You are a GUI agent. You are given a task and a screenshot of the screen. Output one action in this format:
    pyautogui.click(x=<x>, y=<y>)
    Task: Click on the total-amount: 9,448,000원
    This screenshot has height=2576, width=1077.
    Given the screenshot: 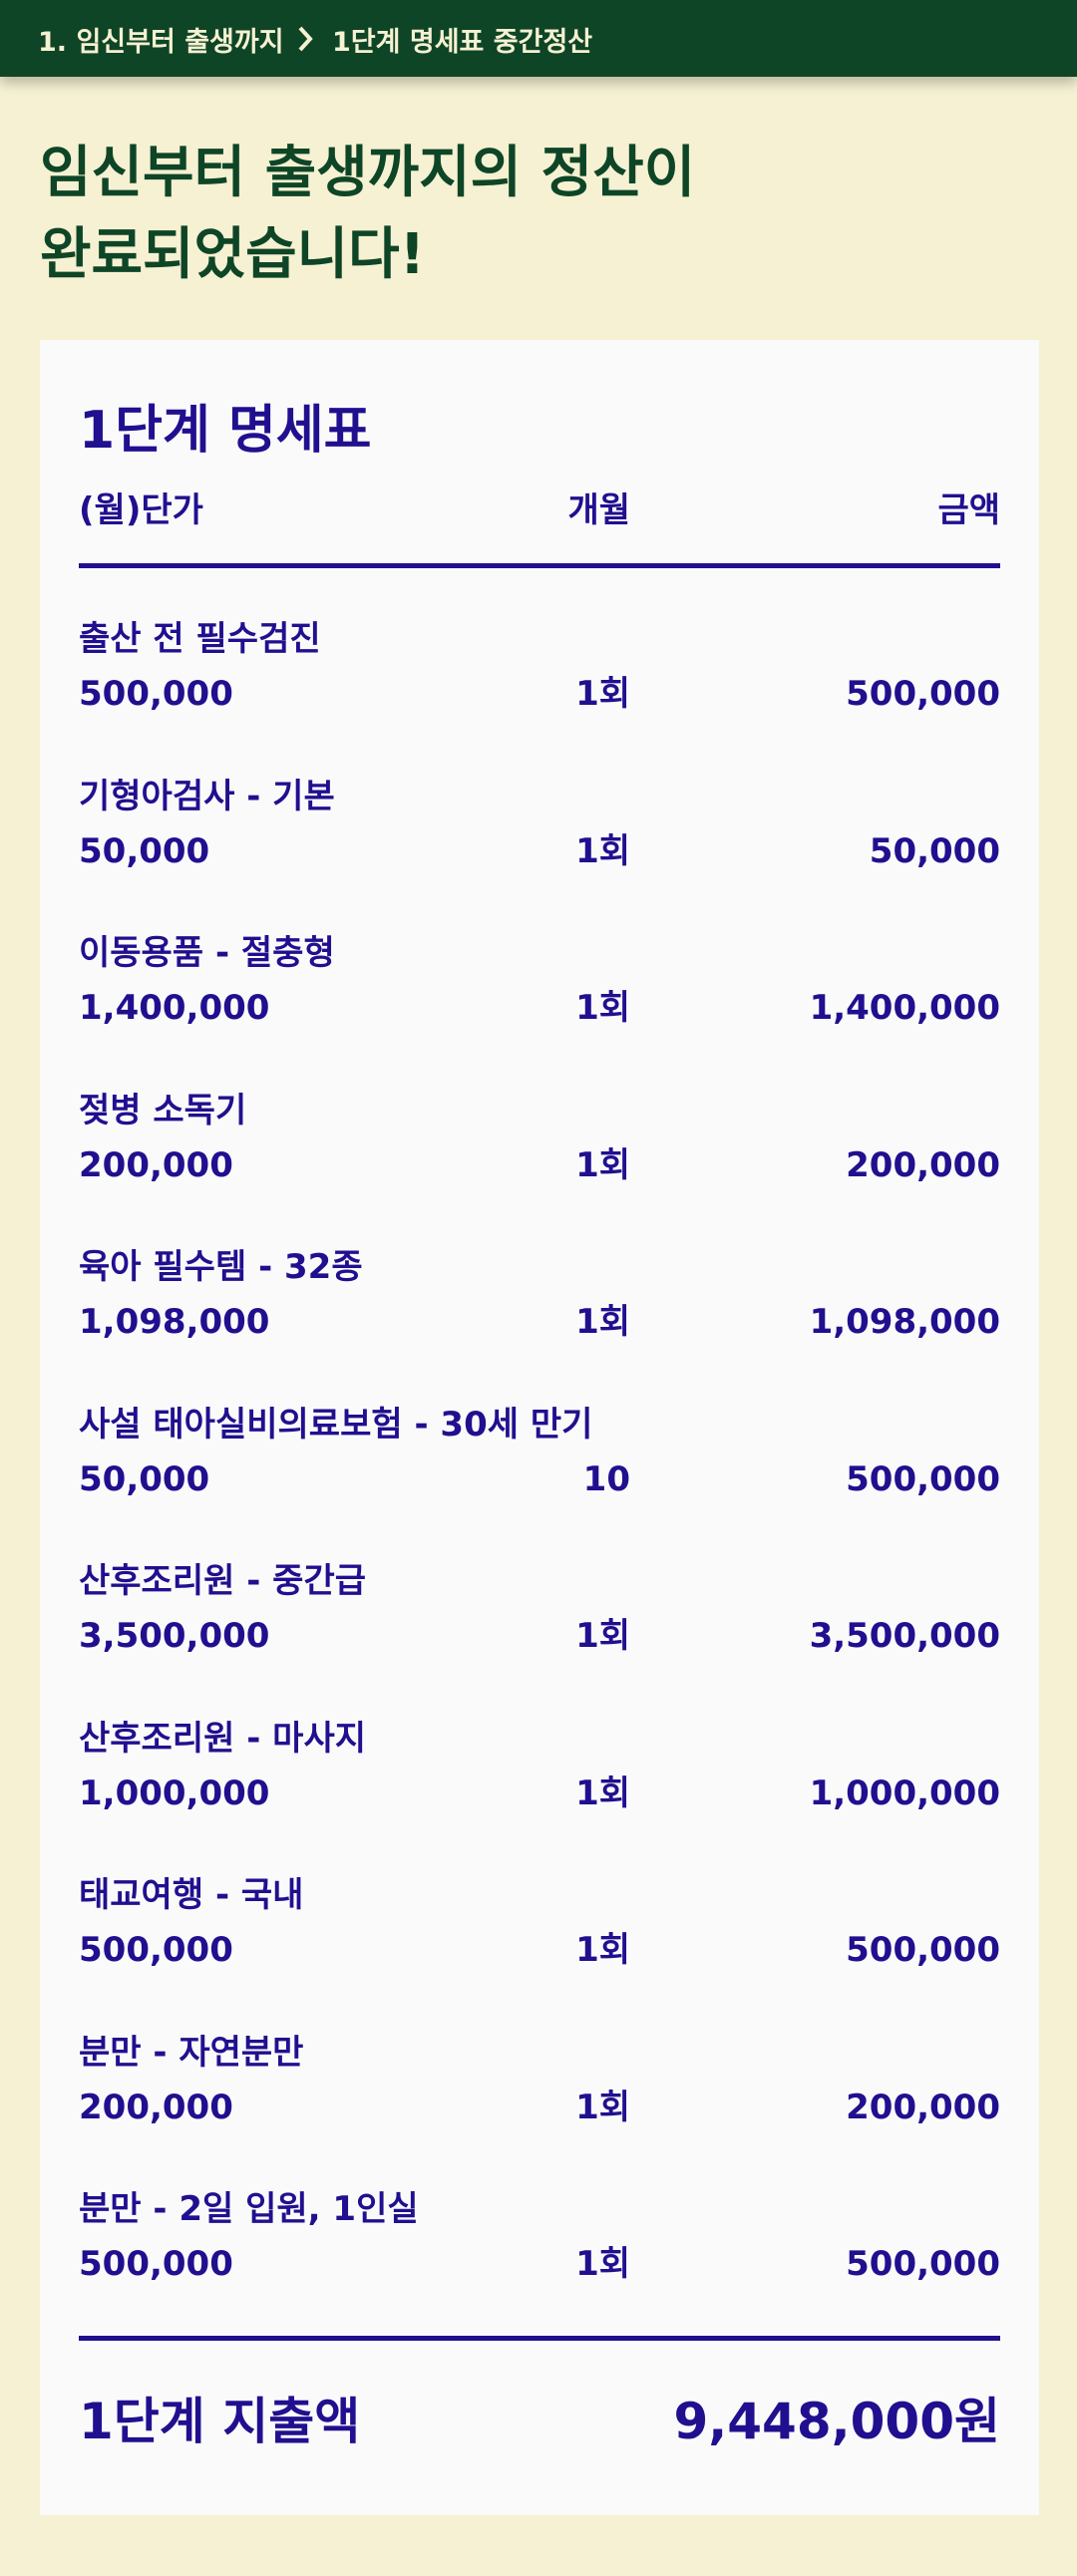 What is the action you would take?
    pyautogui.click(x=836, y=2421)
    